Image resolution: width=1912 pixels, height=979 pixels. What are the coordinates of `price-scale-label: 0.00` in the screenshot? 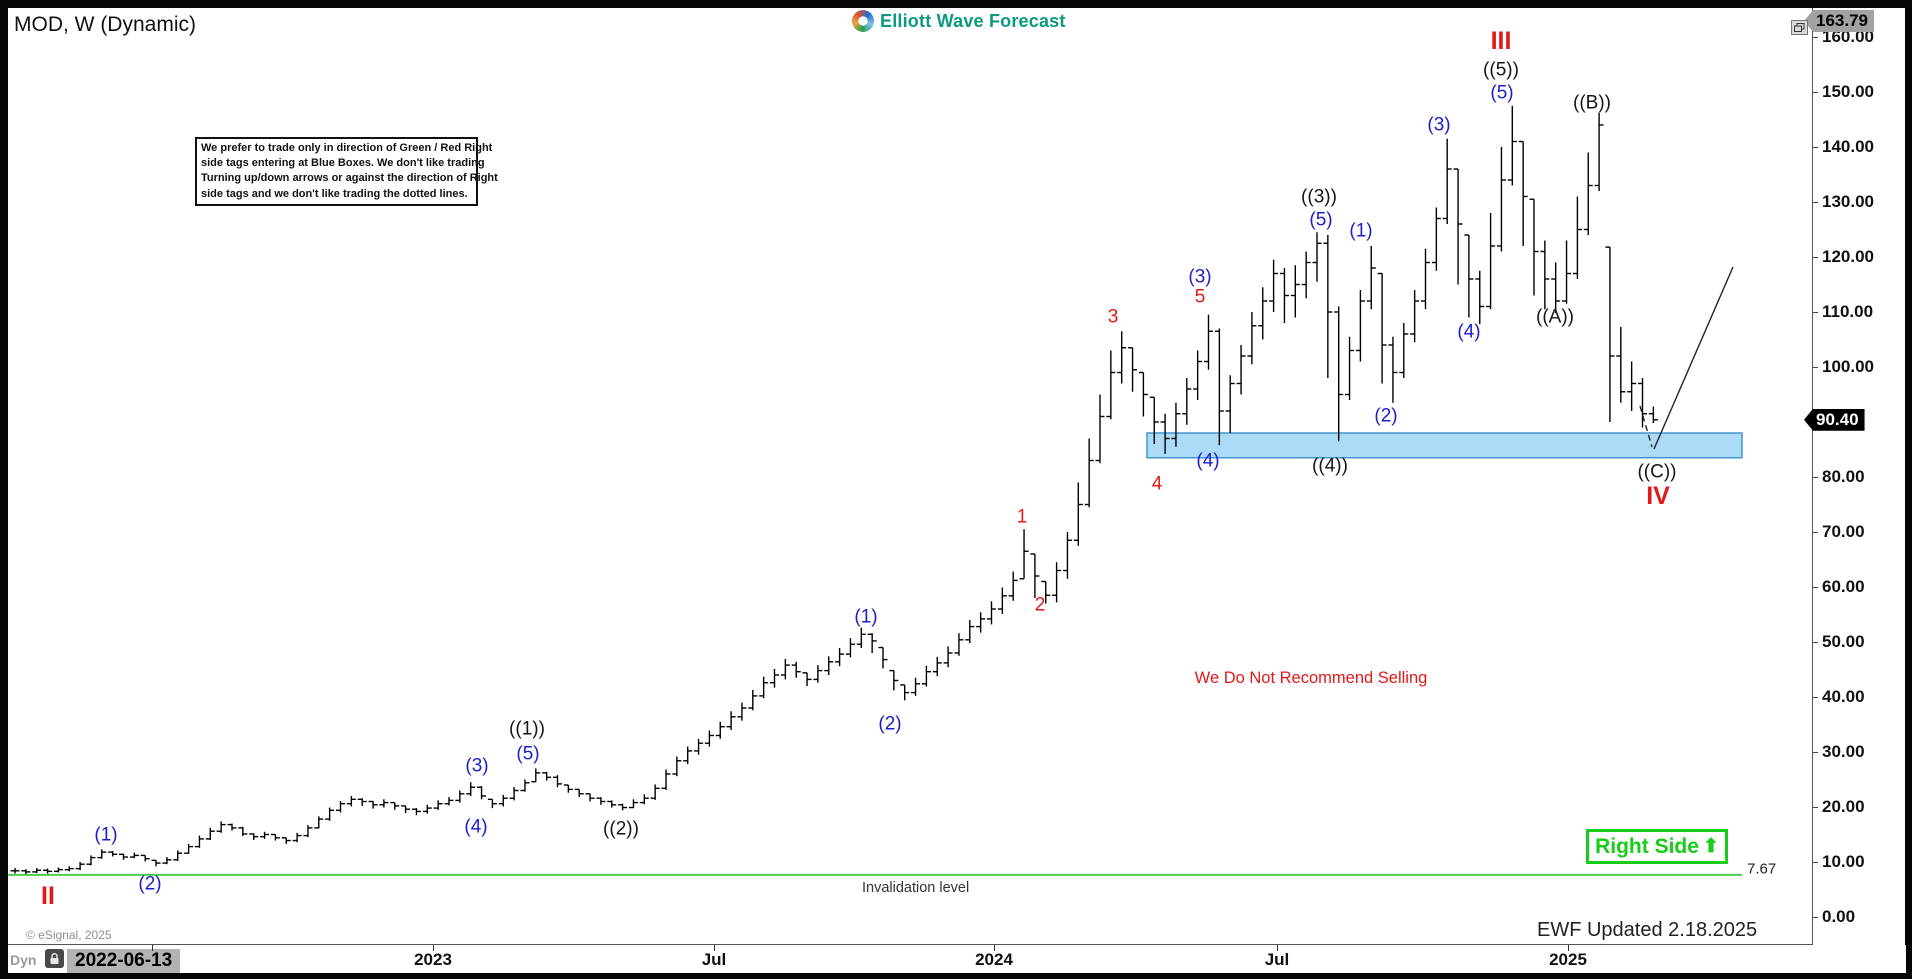 It's located at (1839, 916).